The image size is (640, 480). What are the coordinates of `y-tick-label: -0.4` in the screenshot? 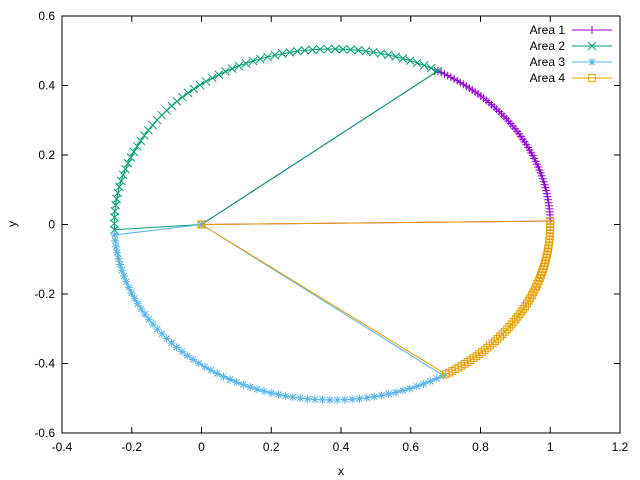 It's located at (44, 364).